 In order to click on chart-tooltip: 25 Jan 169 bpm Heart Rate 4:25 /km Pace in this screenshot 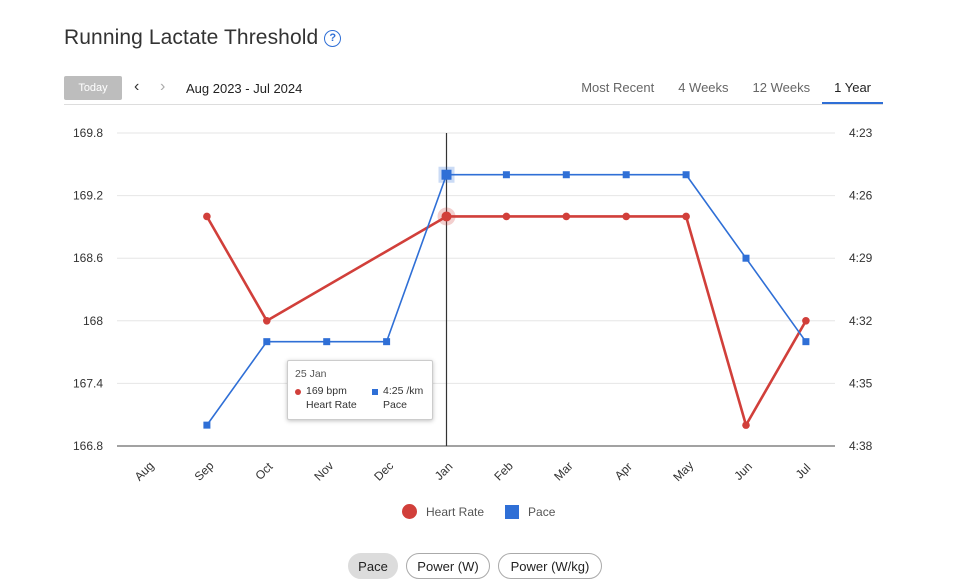, I will do `click(360, 390)`.